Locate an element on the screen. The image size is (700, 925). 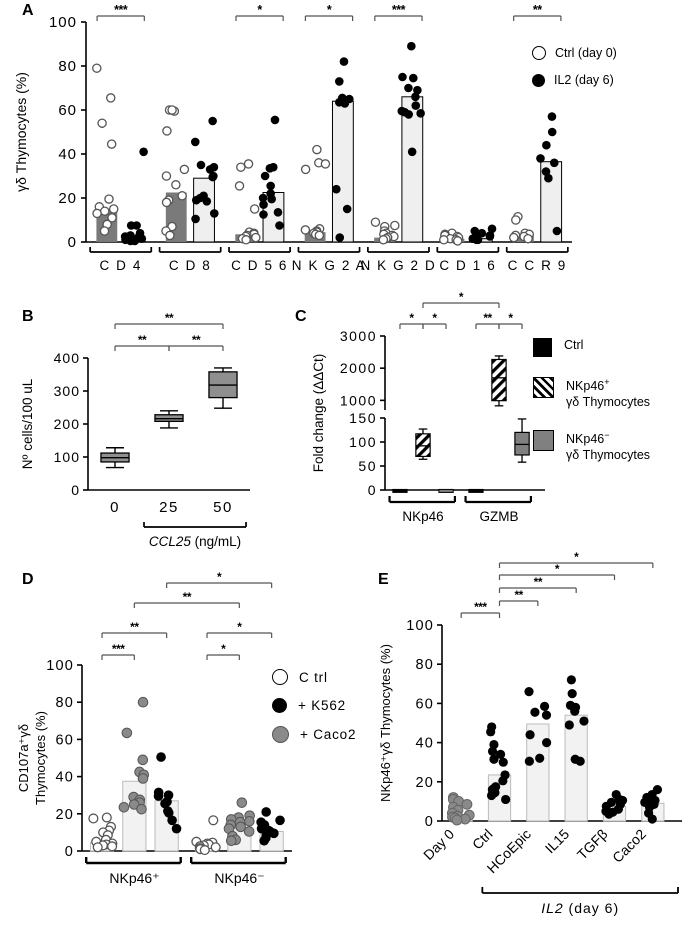
y-tick-label: 60 is located at coordinates (67, 110).